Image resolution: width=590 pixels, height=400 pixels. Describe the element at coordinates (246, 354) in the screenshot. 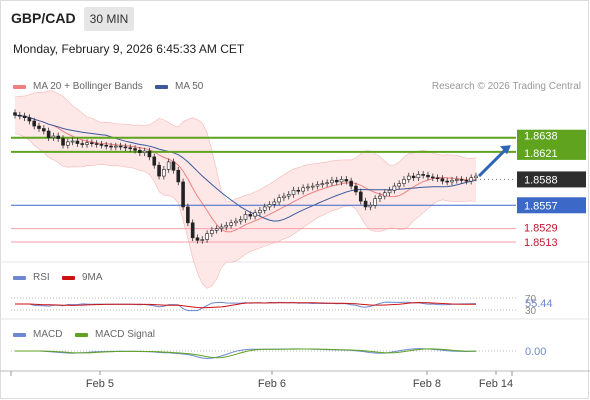

I see `macd-line` at that location.